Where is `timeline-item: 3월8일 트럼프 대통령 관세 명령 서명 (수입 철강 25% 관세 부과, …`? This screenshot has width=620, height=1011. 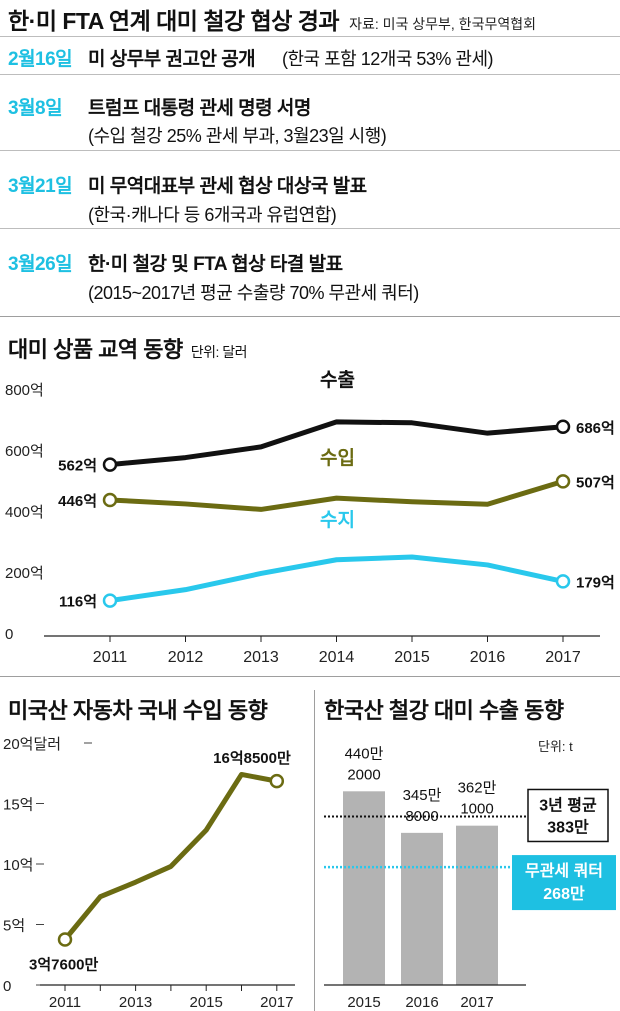 timeline-item: 3월8일 트럼프 대통령 관세 명령 서명 (수입 철강 25% 관세 부과, … is located at coordinates (310, 112).